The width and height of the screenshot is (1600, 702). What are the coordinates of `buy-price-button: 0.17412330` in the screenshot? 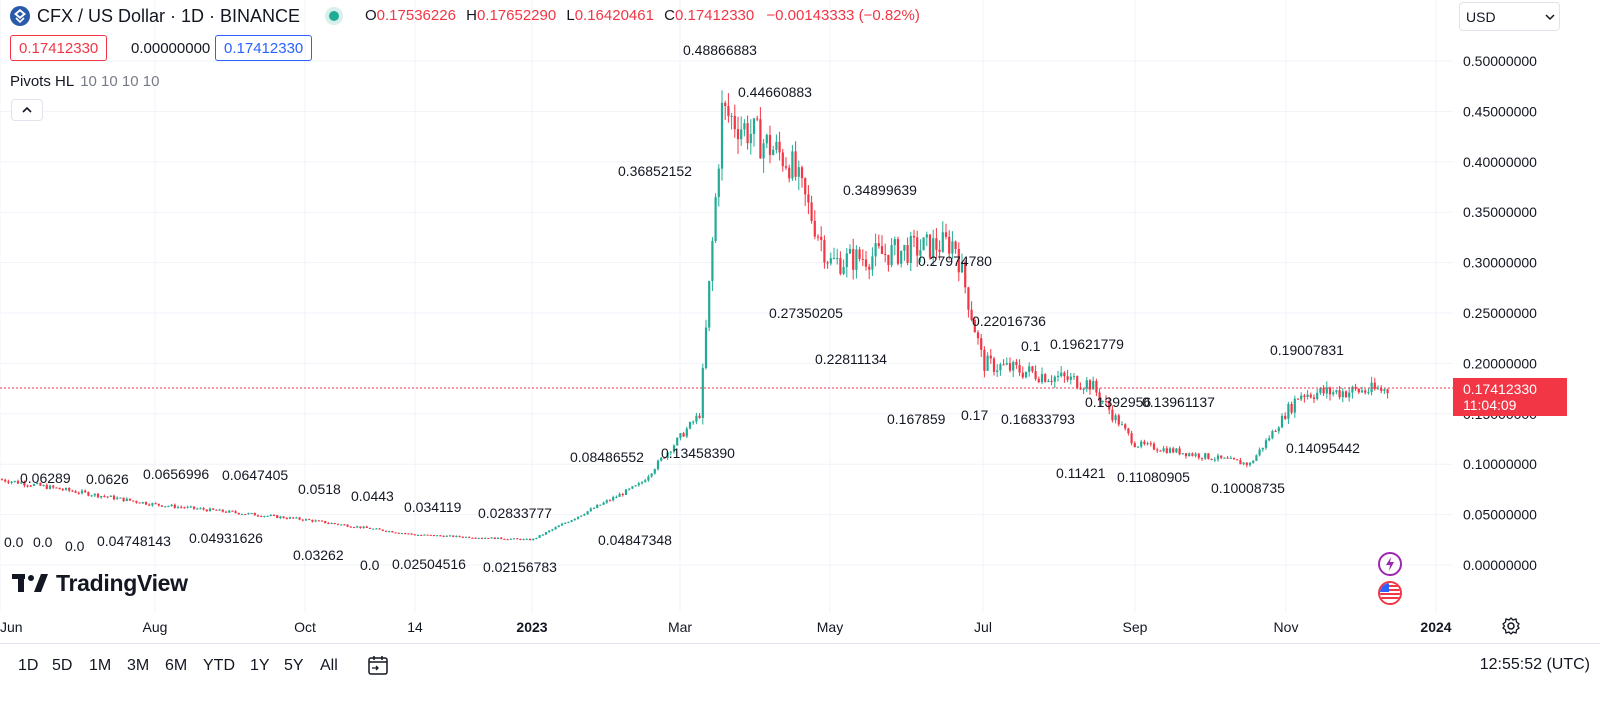 It's located at (264, 48).